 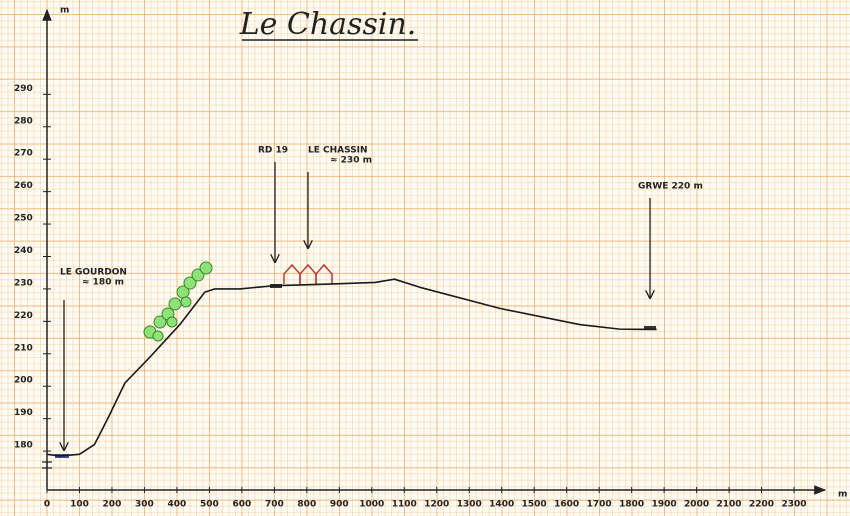 What do you see at coordinates (501, 505) in the screenshot?
I see `x-tick-label: 1400` at bounding box center [501, 505].